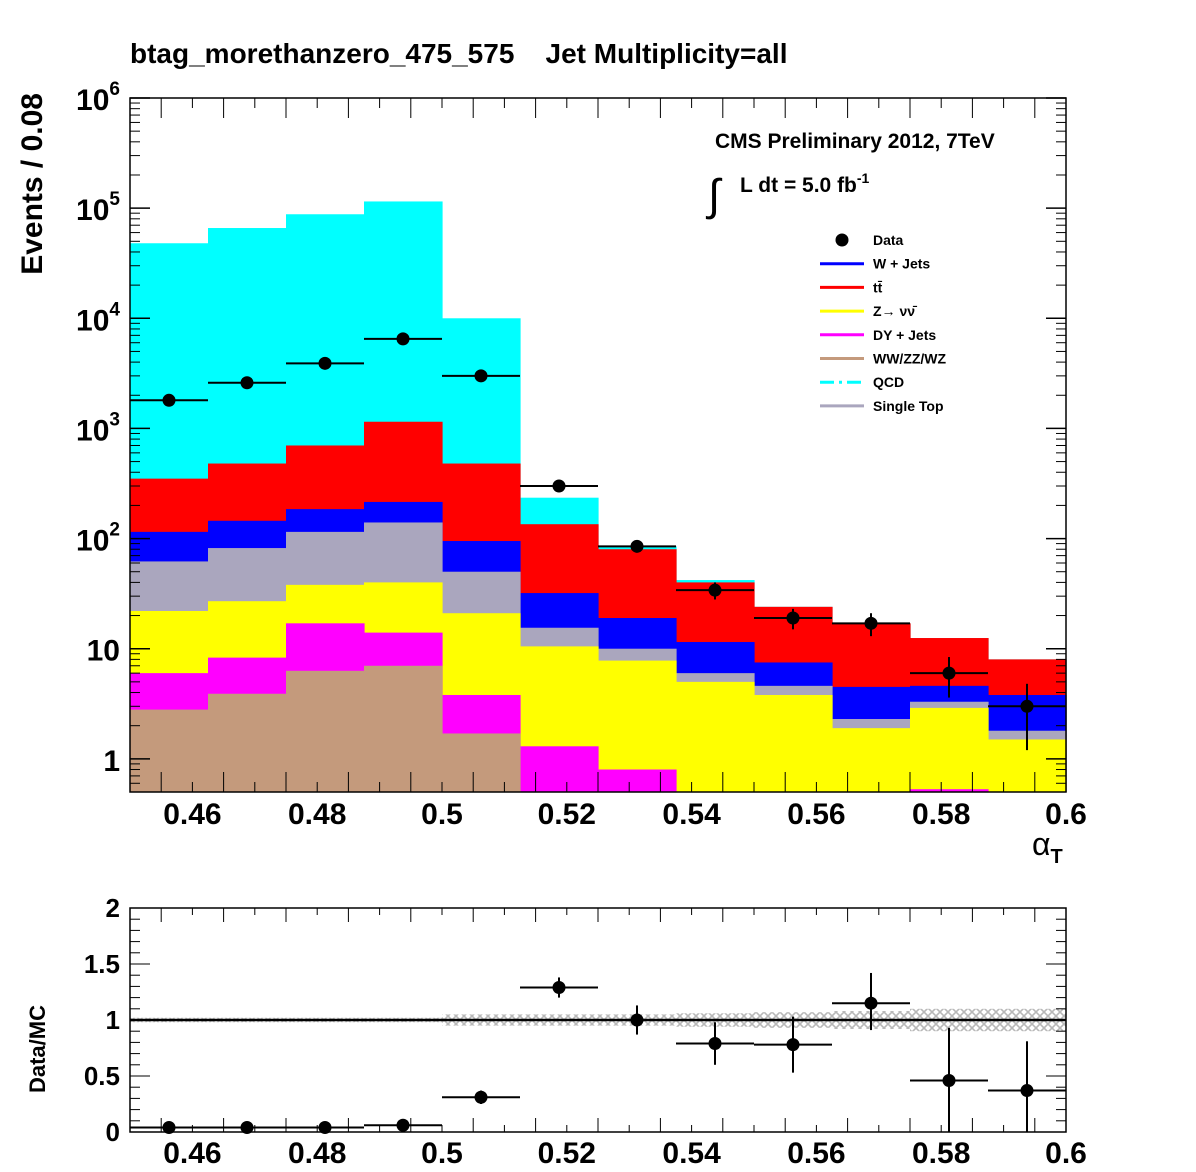 The image size is (1196, 1172). What do you see at coordinates (1057, 857) in the screenshot?
I see `x-axis-label-sub: T` at bounding box center [1057, 857].